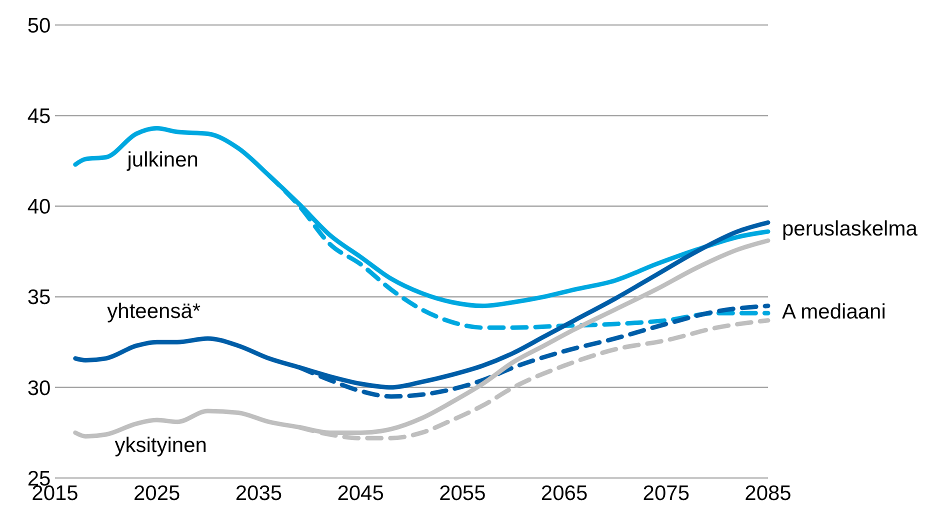 The height and width of the screenshot is (512, 942). I want to click on y-tick-label: 50, so click(39, 26).